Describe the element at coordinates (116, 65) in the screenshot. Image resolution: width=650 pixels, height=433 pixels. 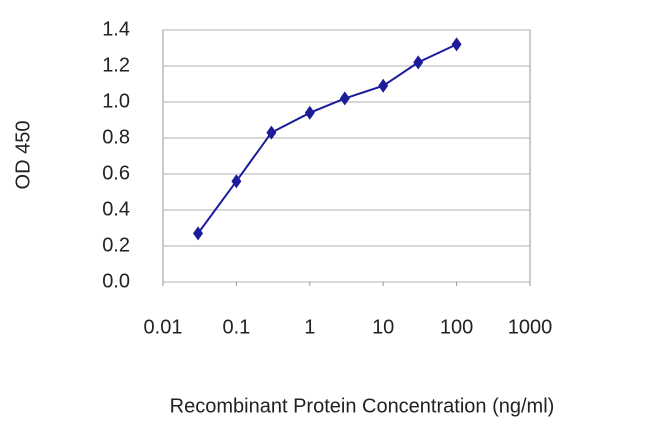
I see `y-tick-label: 1.2` at that location.